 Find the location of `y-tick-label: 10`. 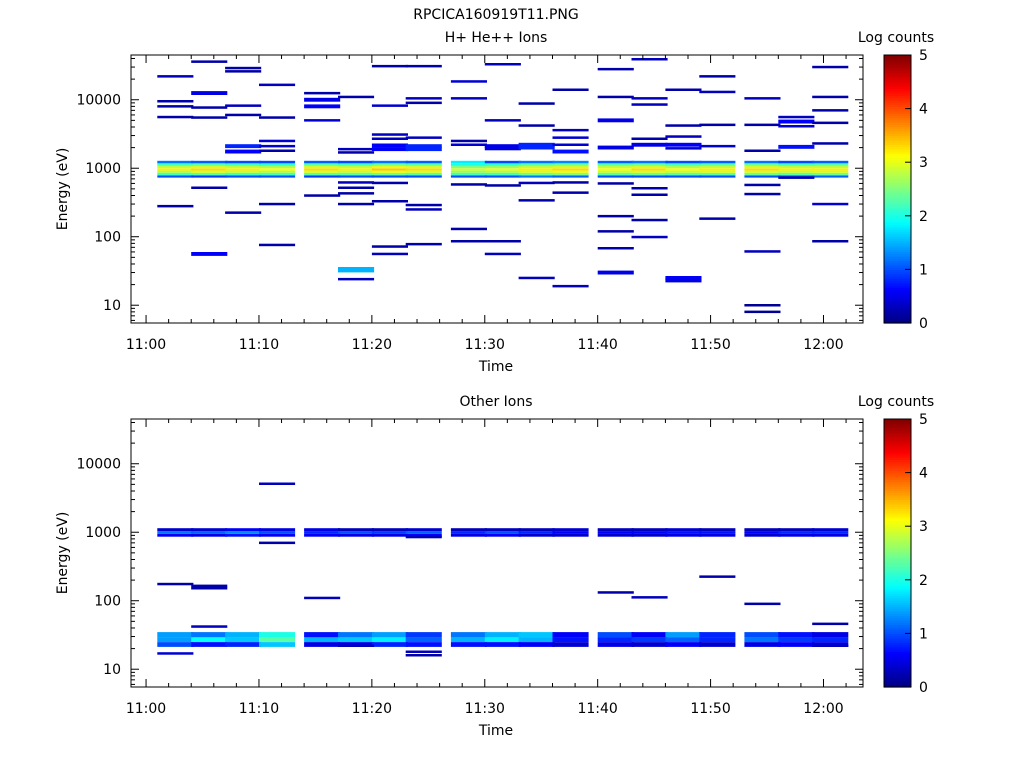

y-tick-label: 10 is located at coordinates (112, 670).